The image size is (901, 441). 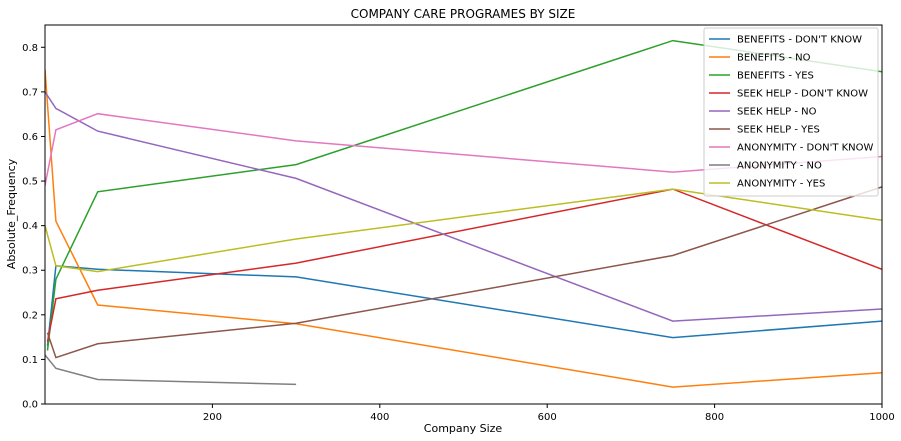 I want to click on y-tick-label: 0.5, so click(x=30, y=182).